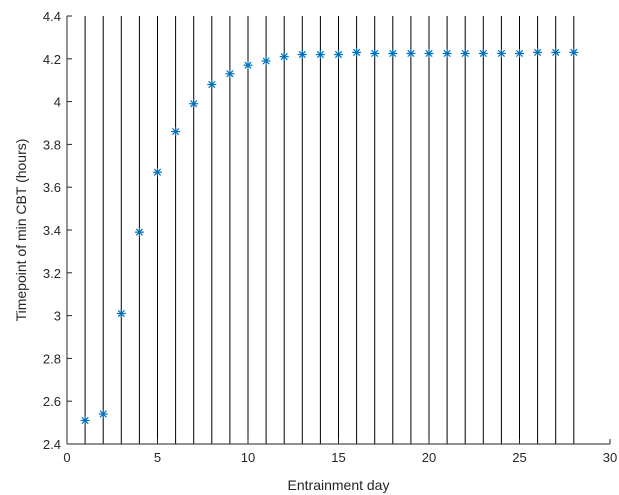 The height and width of the screenshot is (495, 619). I want to click on y-tick-label: 4.4, so click(52, 16).